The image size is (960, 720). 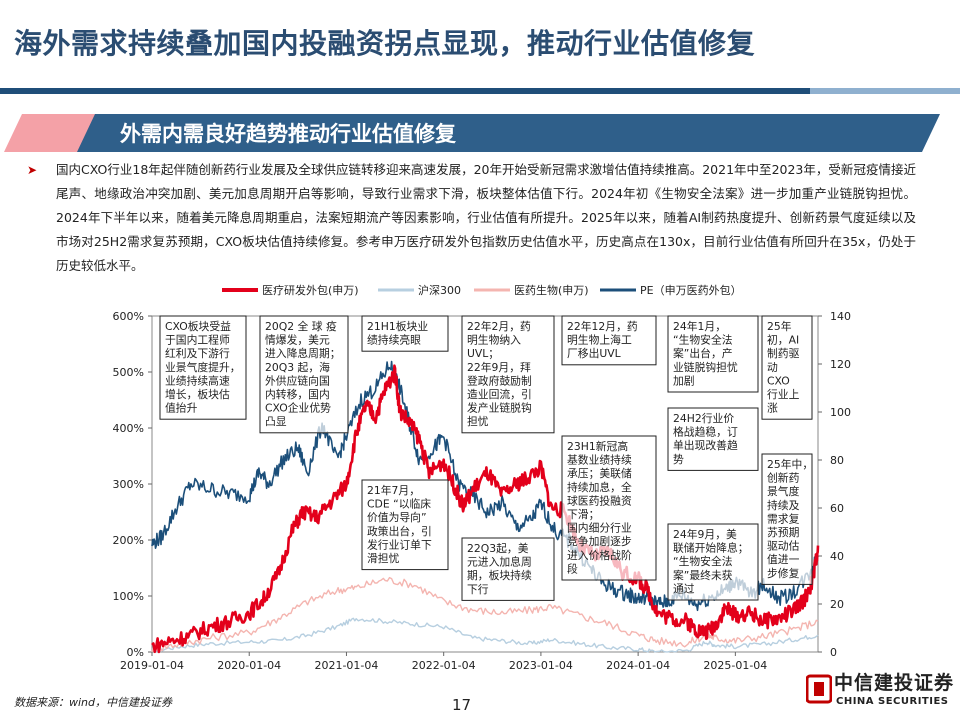 What do you see at coordinates (128, 540) in the screenshot?
I see `y-left-tick-label: 200%` at bounding box center [128, 540].